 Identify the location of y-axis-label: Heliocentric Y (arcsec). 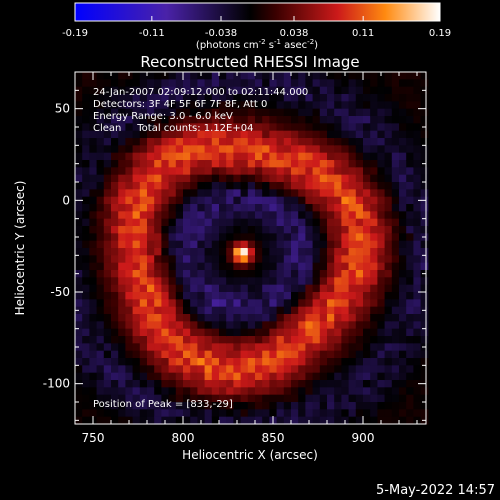
(20, 248).